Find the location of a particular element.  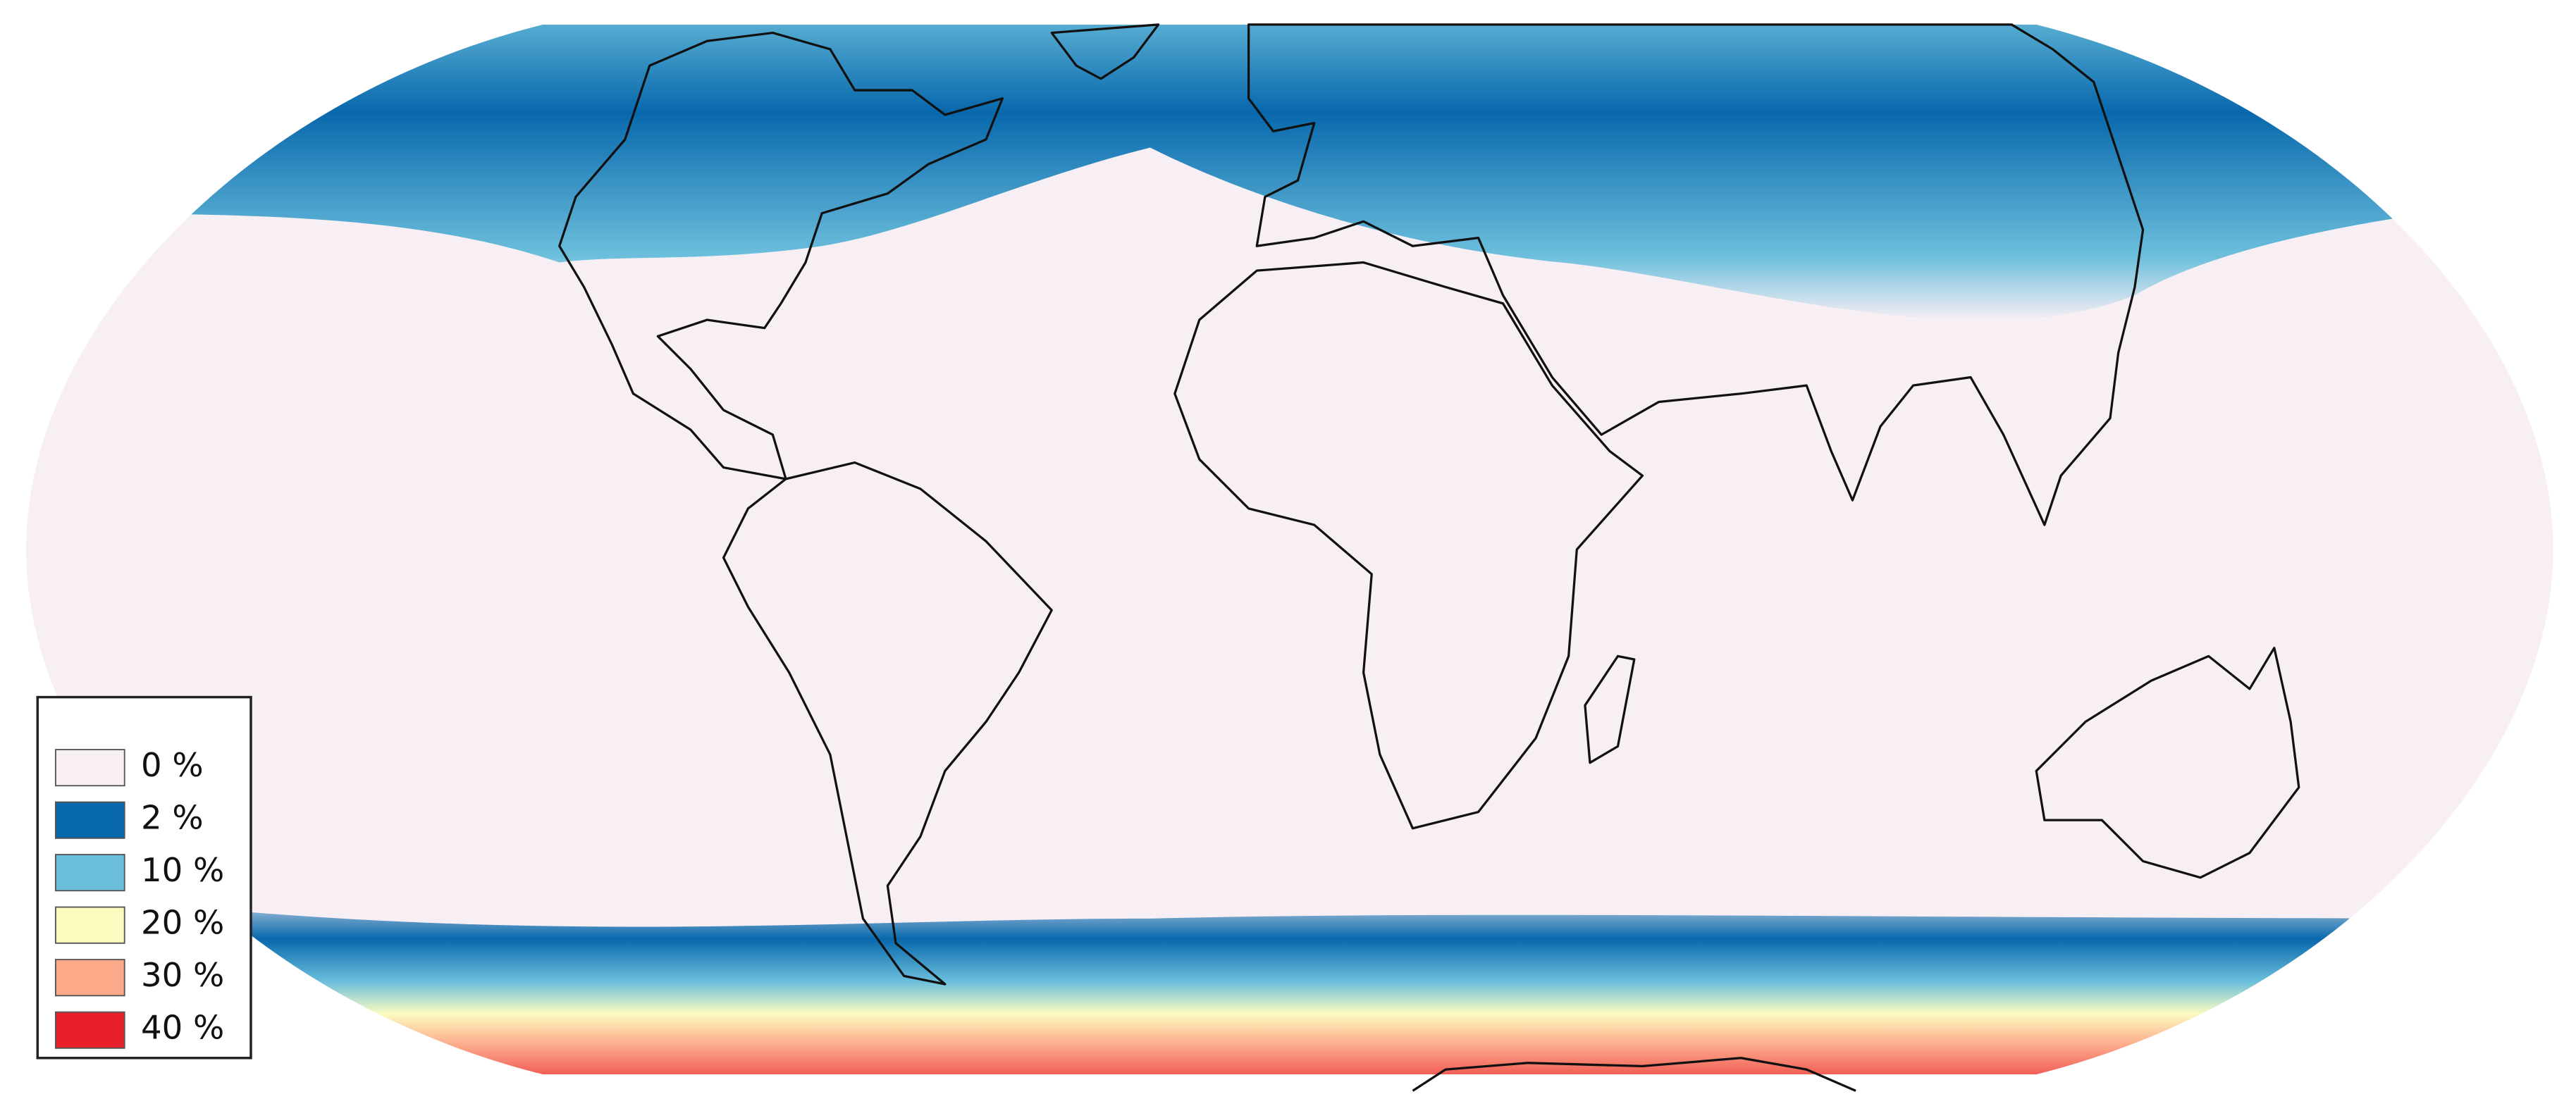

legend-label: 20 % is located at coordinates (183, 923).